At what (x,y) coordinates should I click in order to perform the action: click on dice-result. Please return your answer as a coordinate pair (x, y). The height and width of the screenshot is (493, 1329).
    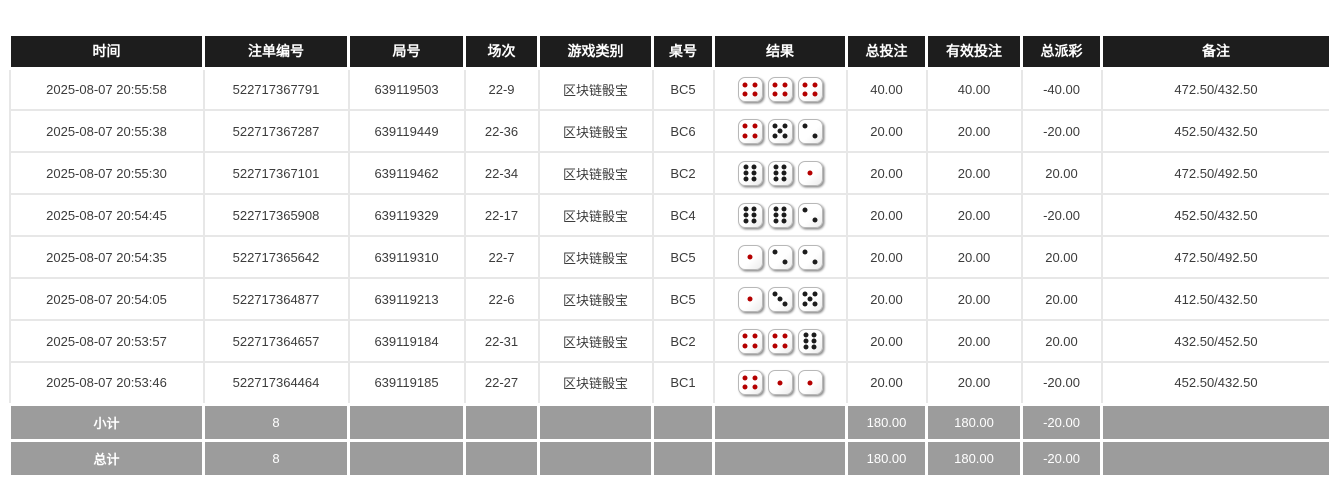
    Looking at the image, I should click on (780, 341).